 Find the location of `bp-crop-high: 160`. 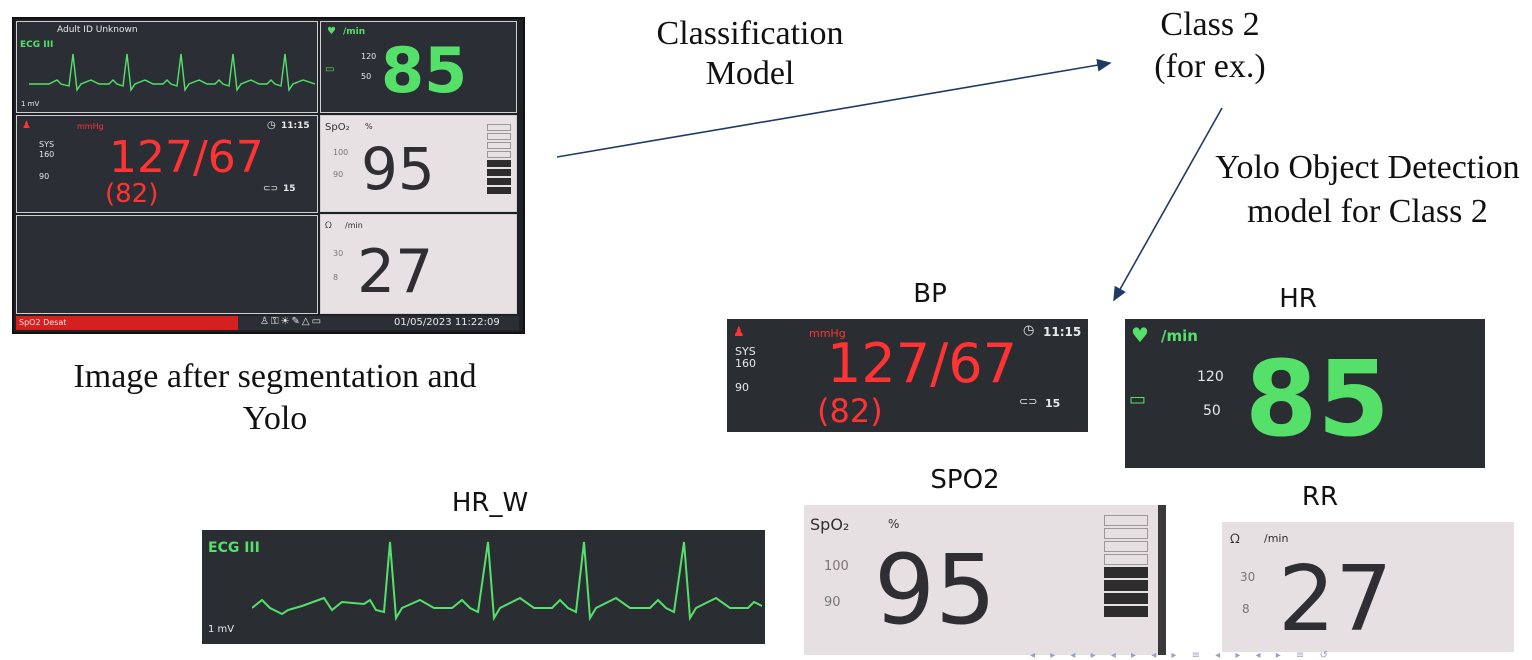

bp-crop-high: 160 is located at coordinates (745, 363).